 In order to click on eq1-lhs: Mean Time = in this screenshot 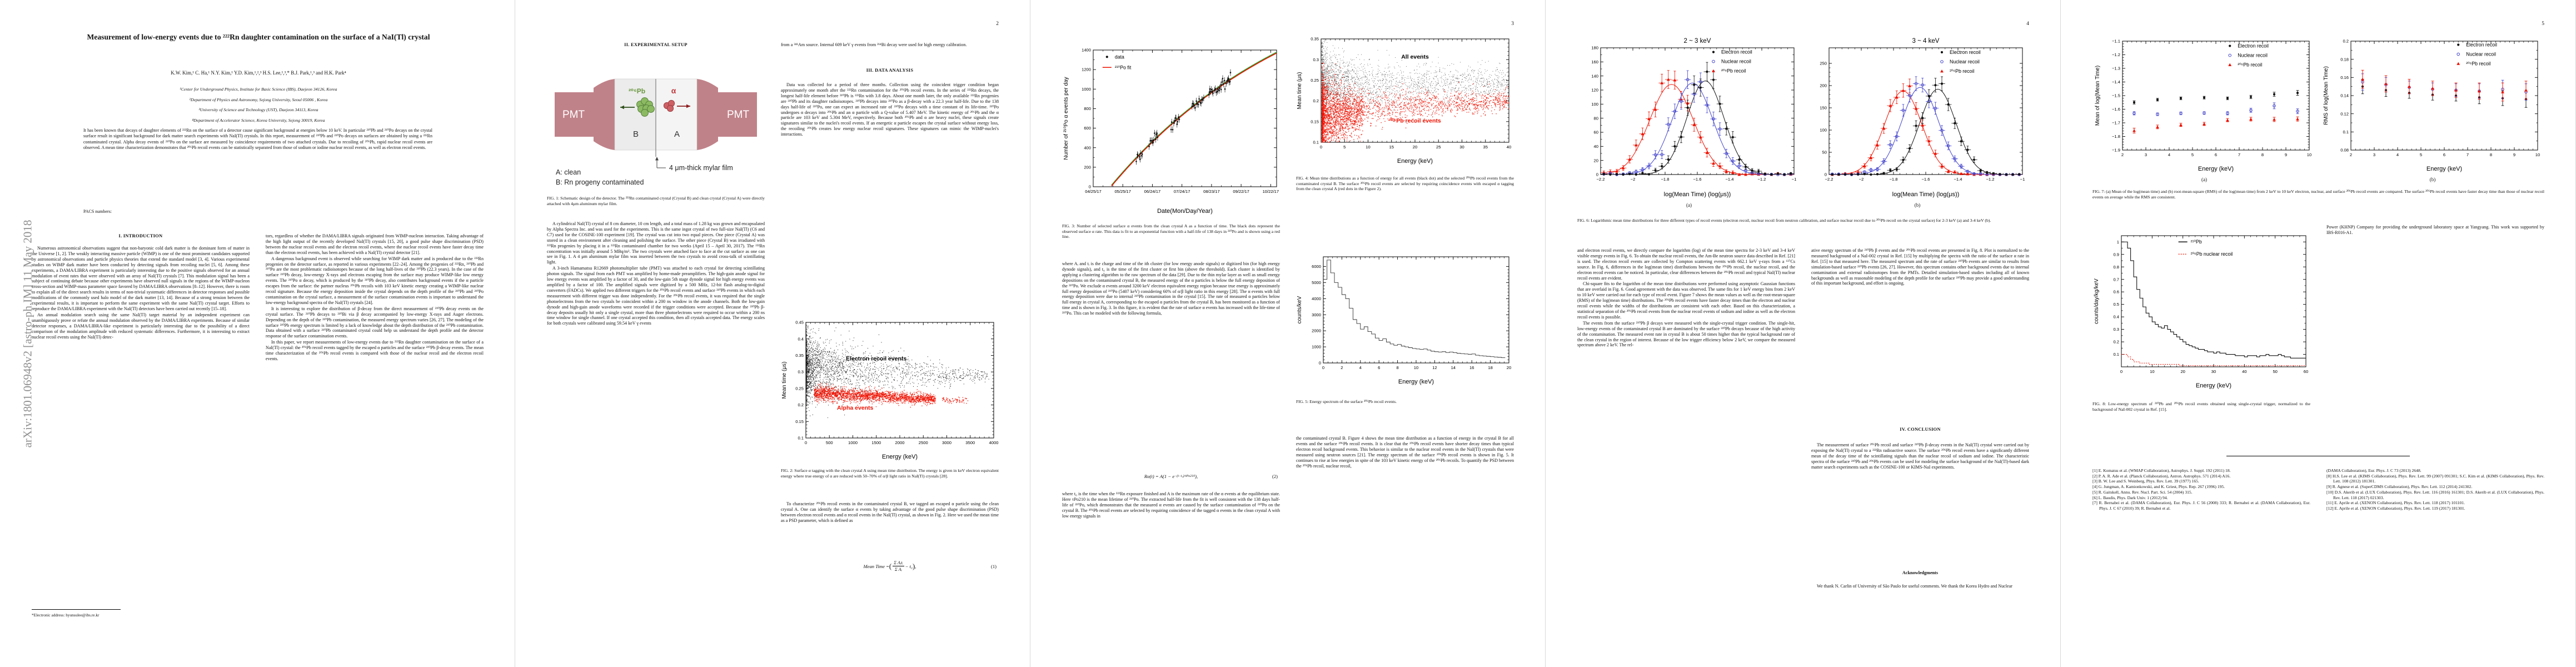, I will do `click(876, 566)`.